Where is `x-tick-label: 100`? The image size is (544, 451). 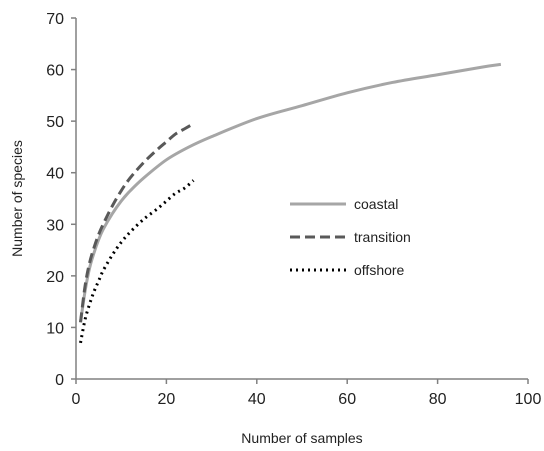
x-tick-label: 100 is located at coordinates (528, 399).